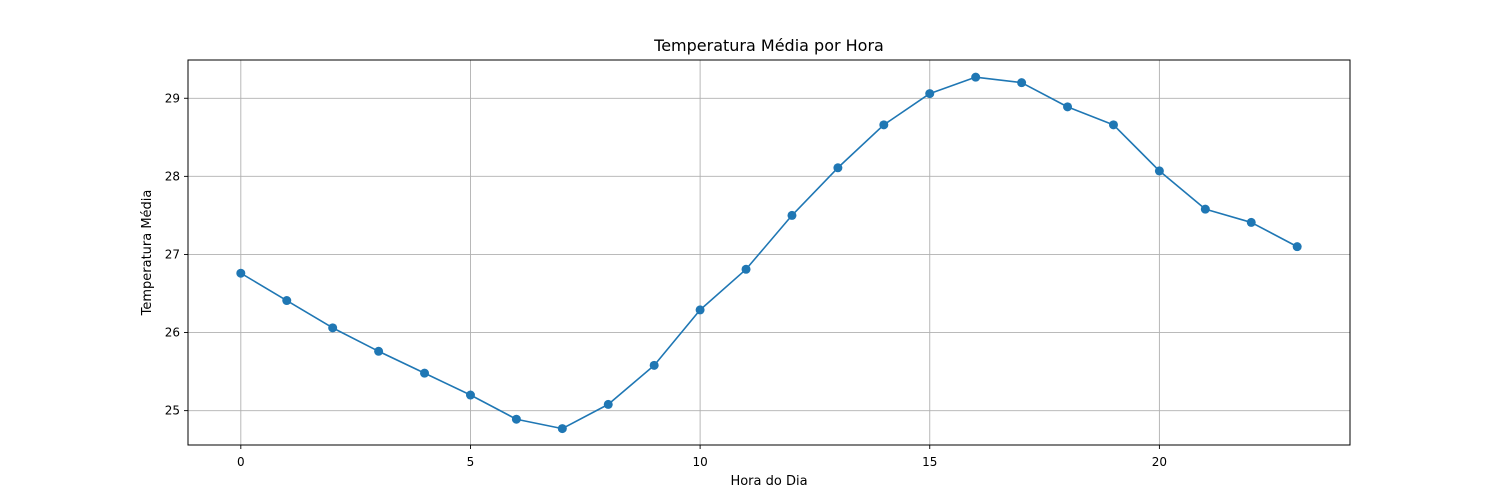 Image resolution: width=1500 pixels, height=500 pixels. I want to click on y-tick-label: 28, so click(172, 176).